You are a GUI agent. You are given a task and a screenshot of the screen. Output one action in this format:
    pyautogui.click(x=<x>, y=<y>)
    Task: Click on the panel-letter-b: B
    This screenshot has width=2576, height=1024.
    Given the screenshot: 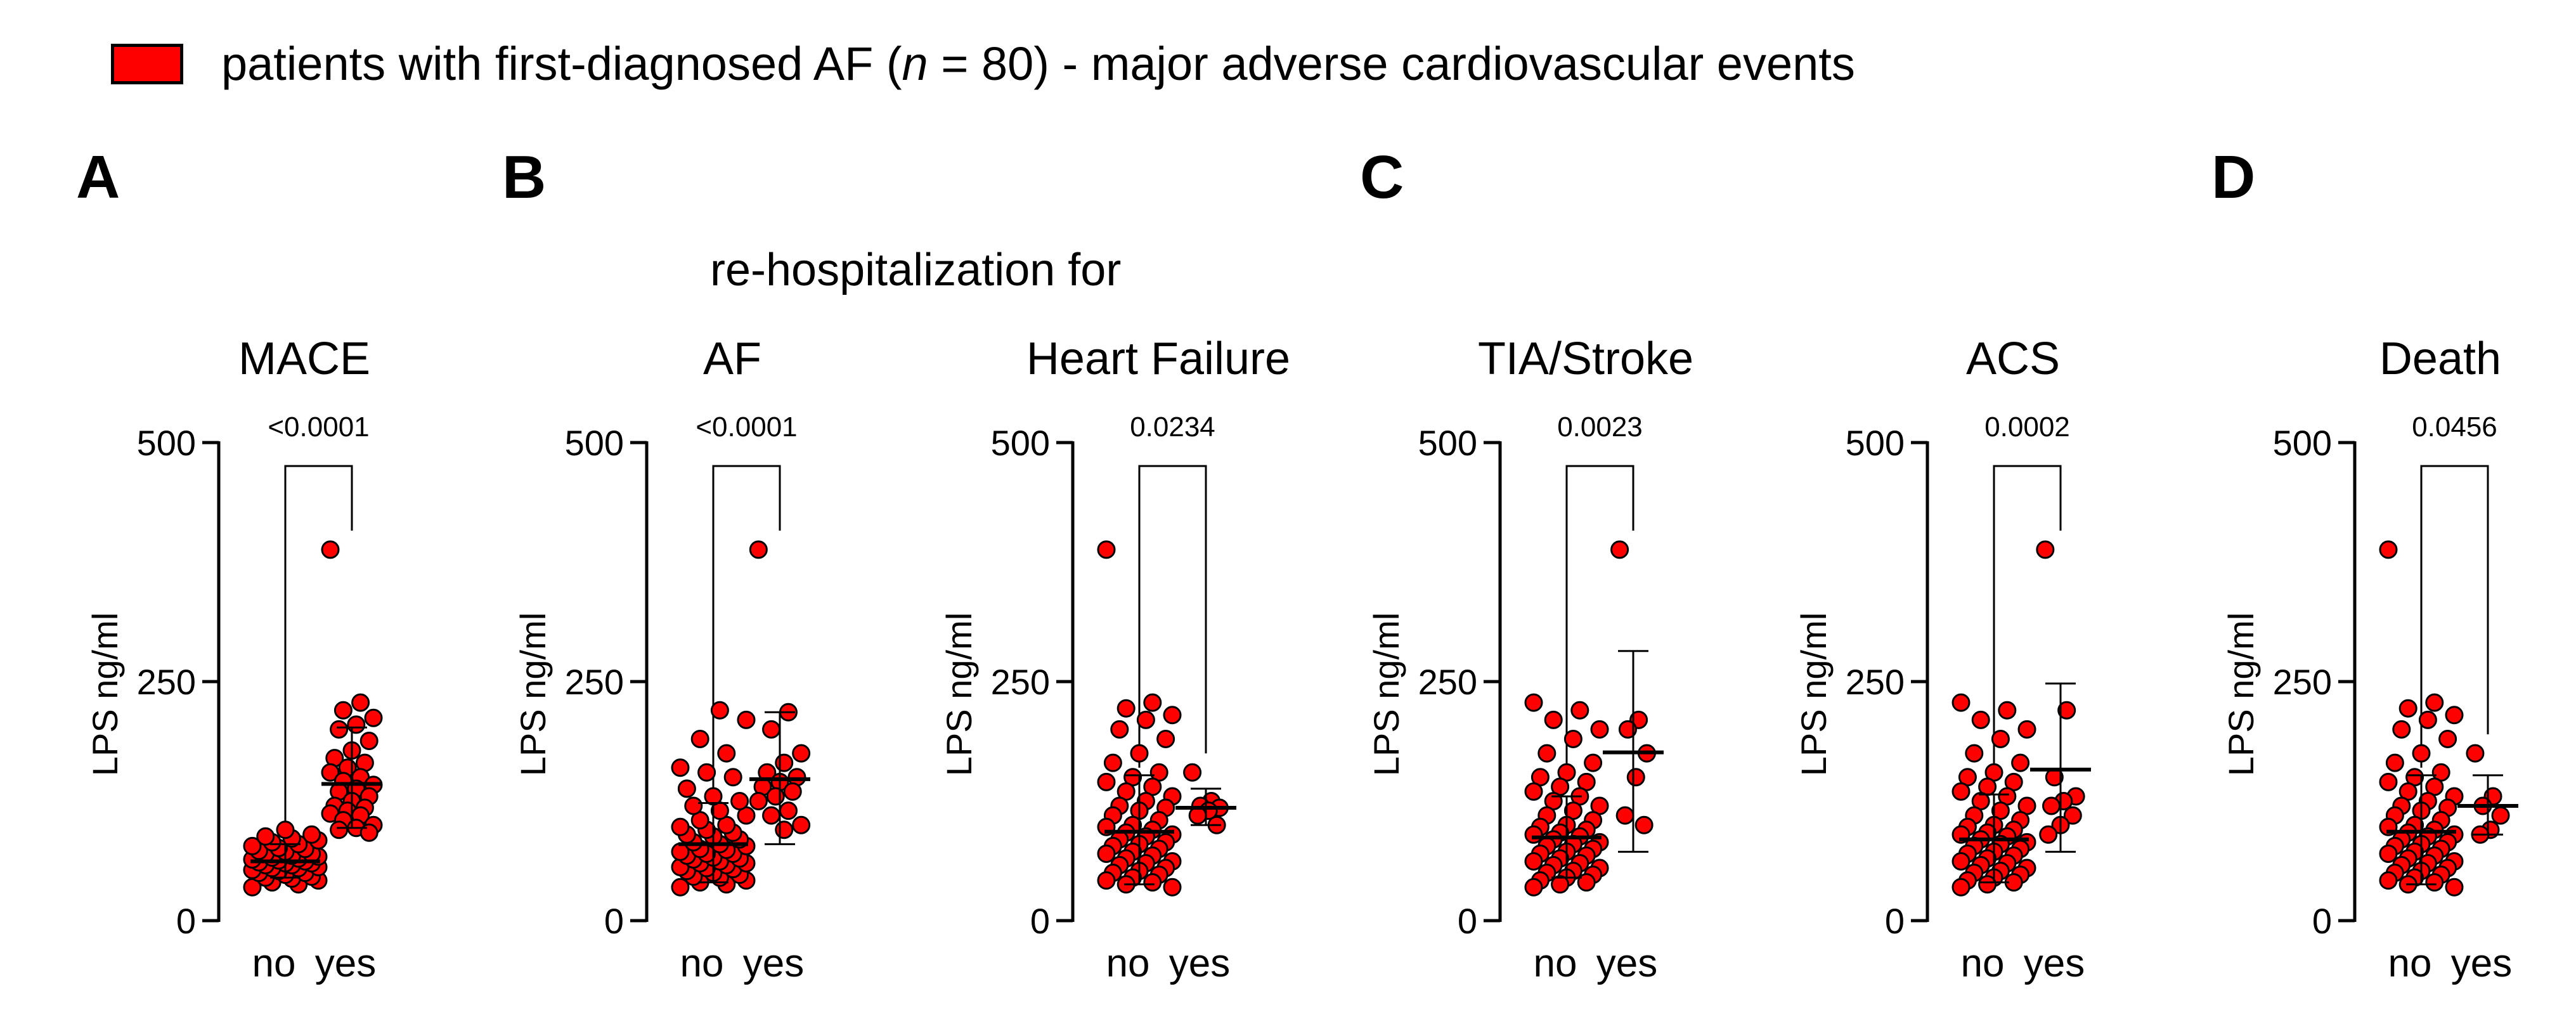 What is the action you would take?
    pyautogui.click(x=524, y=177)
    